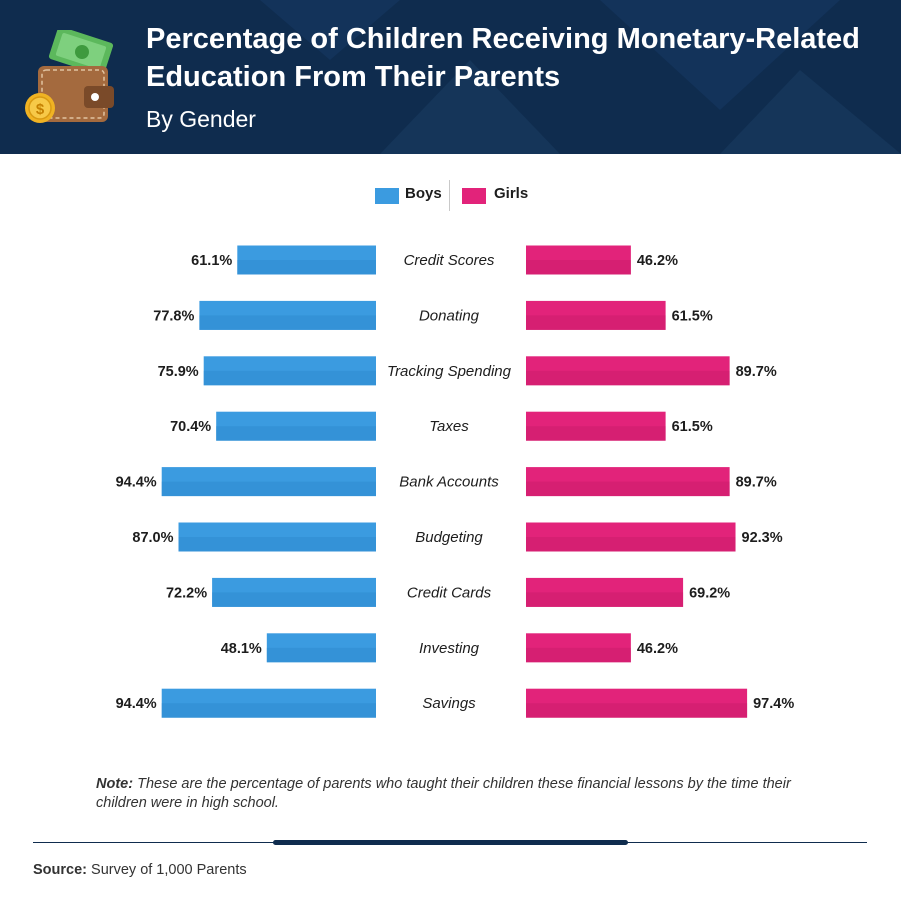  What do you see at coordinates (449, 592) in the screenshot?
I see `category-label-6: Credit Cards` at bounding box center [449, 592].